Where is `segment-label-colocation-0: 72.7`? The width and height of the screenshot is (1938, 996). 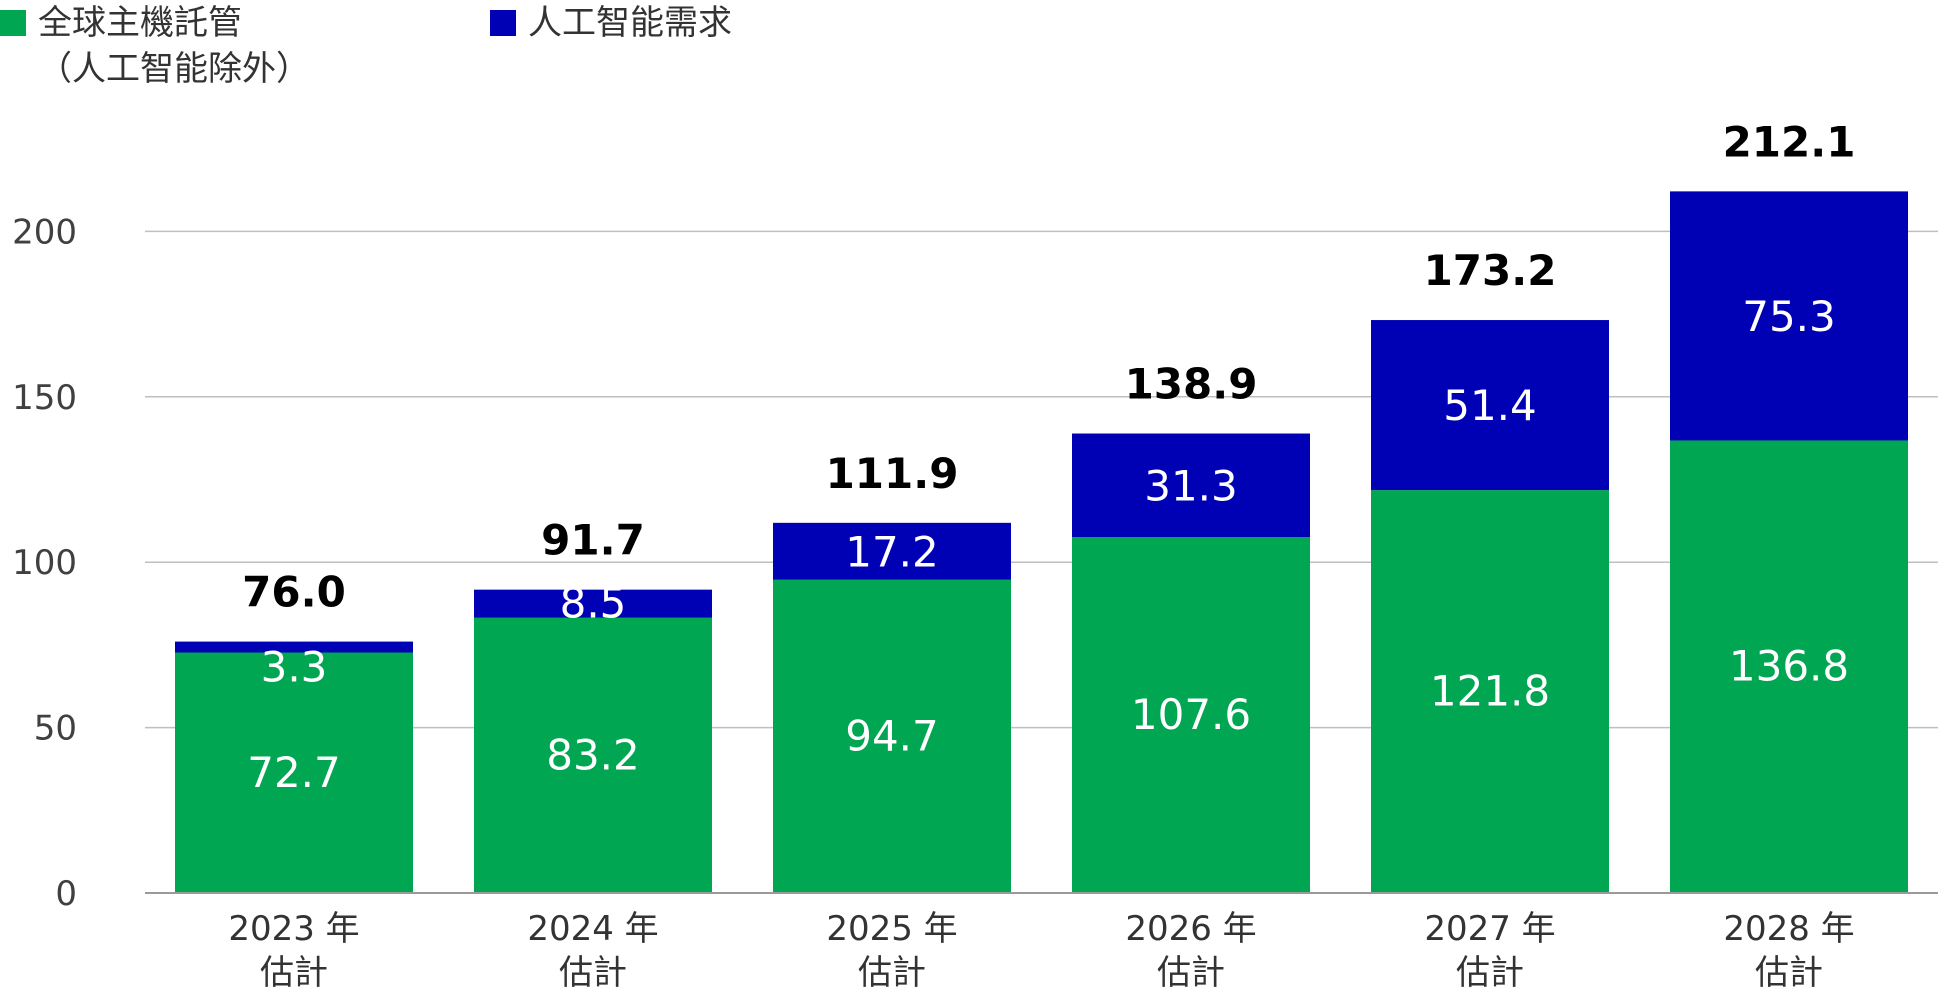
segment-label-colocation-0: 72.7 is located at coordinates (294, 772).